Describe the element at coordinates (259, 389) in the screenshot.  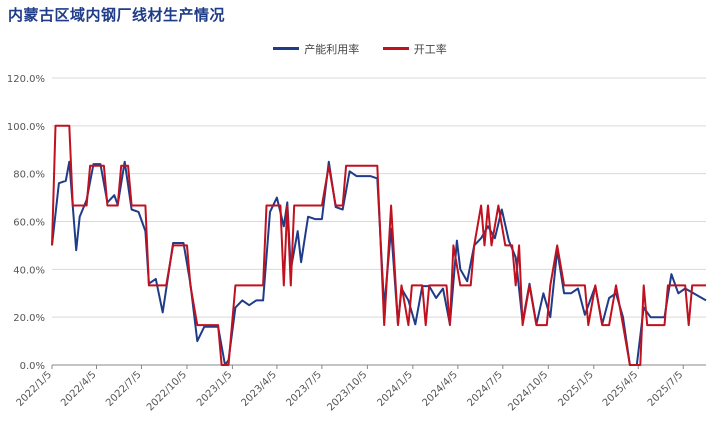
I see `x-tick-label-5: 2023/4/5` at that location.